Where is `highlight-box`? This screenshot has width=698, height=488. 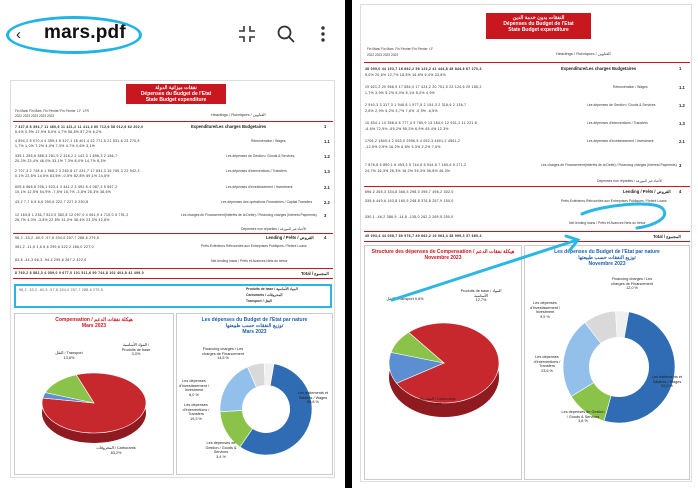 highlight-box is located at coordinates (173, 296).